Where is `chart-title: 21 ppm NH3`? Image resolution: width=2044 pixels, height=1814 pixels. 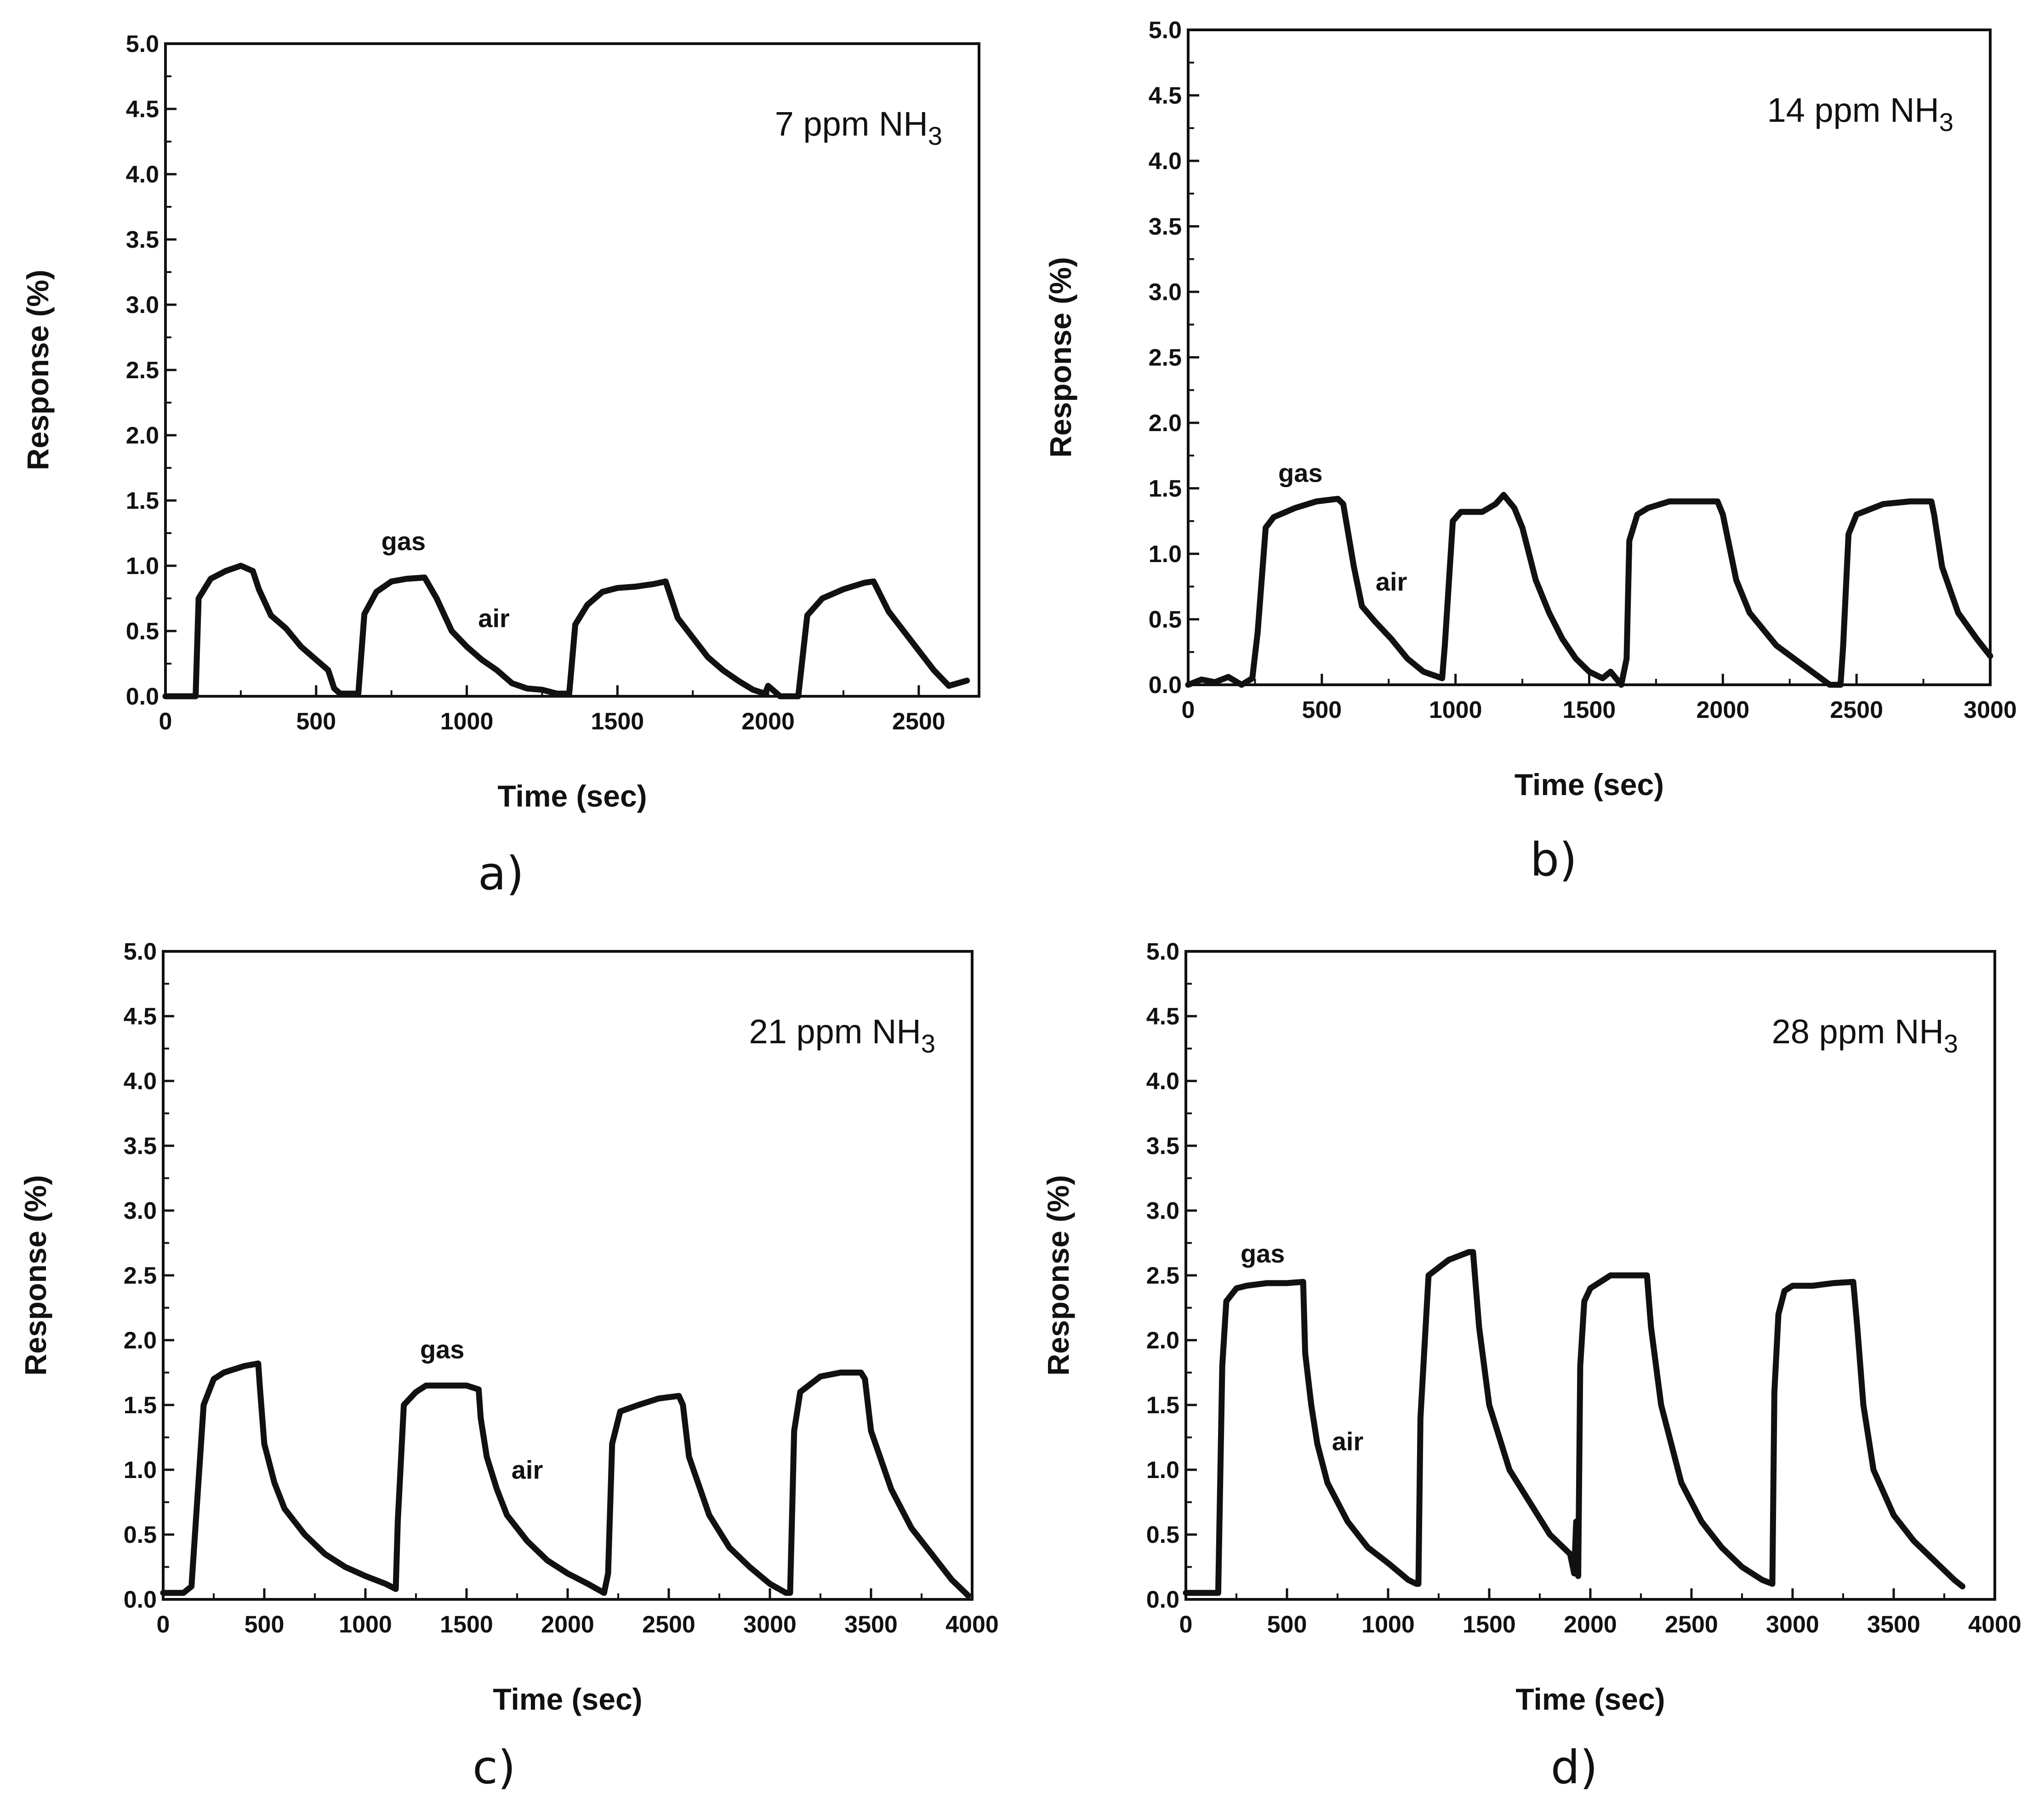 chart-title: 21 ppm NH3 is located at coordinates (842, 1035).